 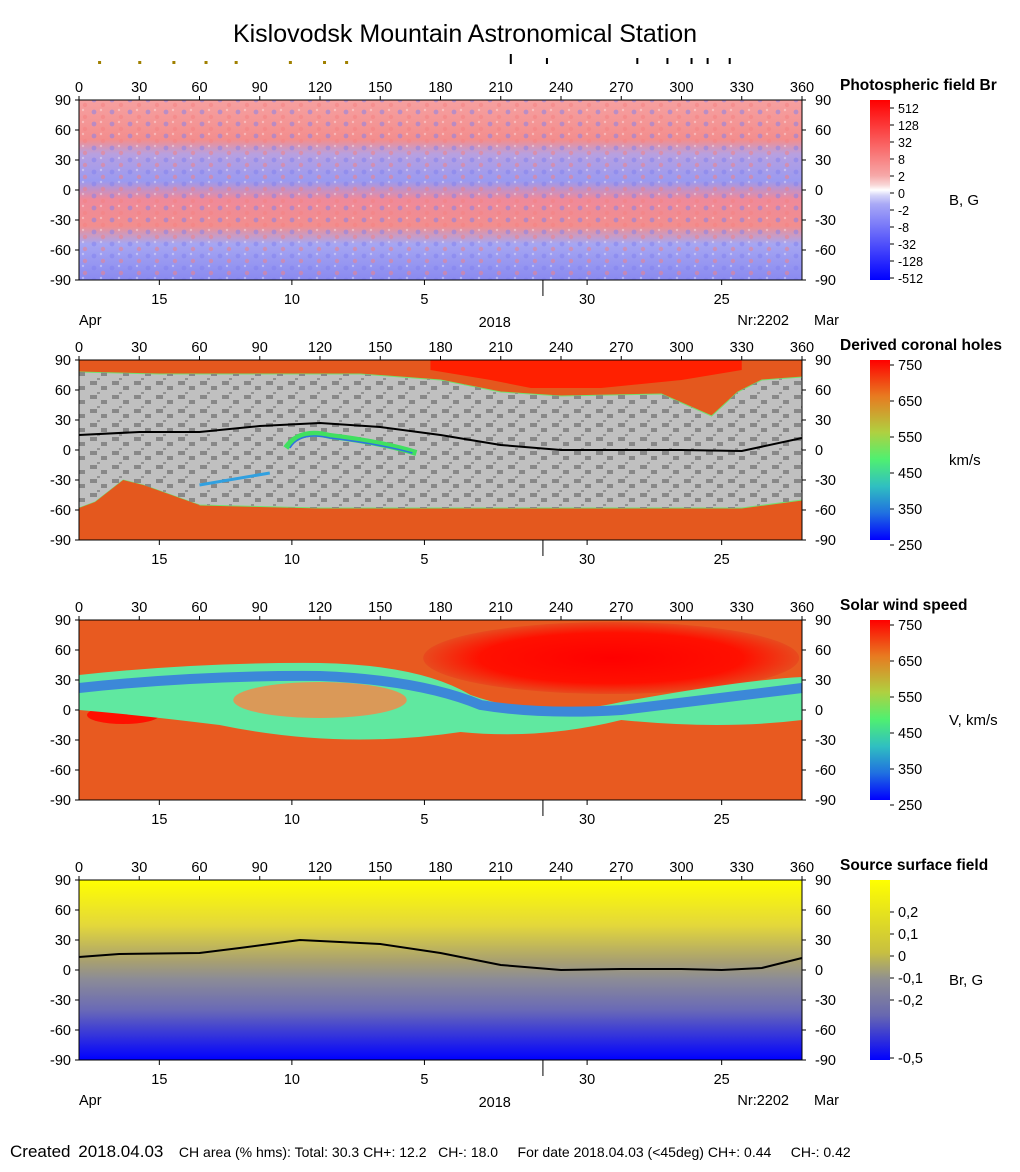 I want to click on carrington-label: Nr:2202, so click(x=763, y=1101).